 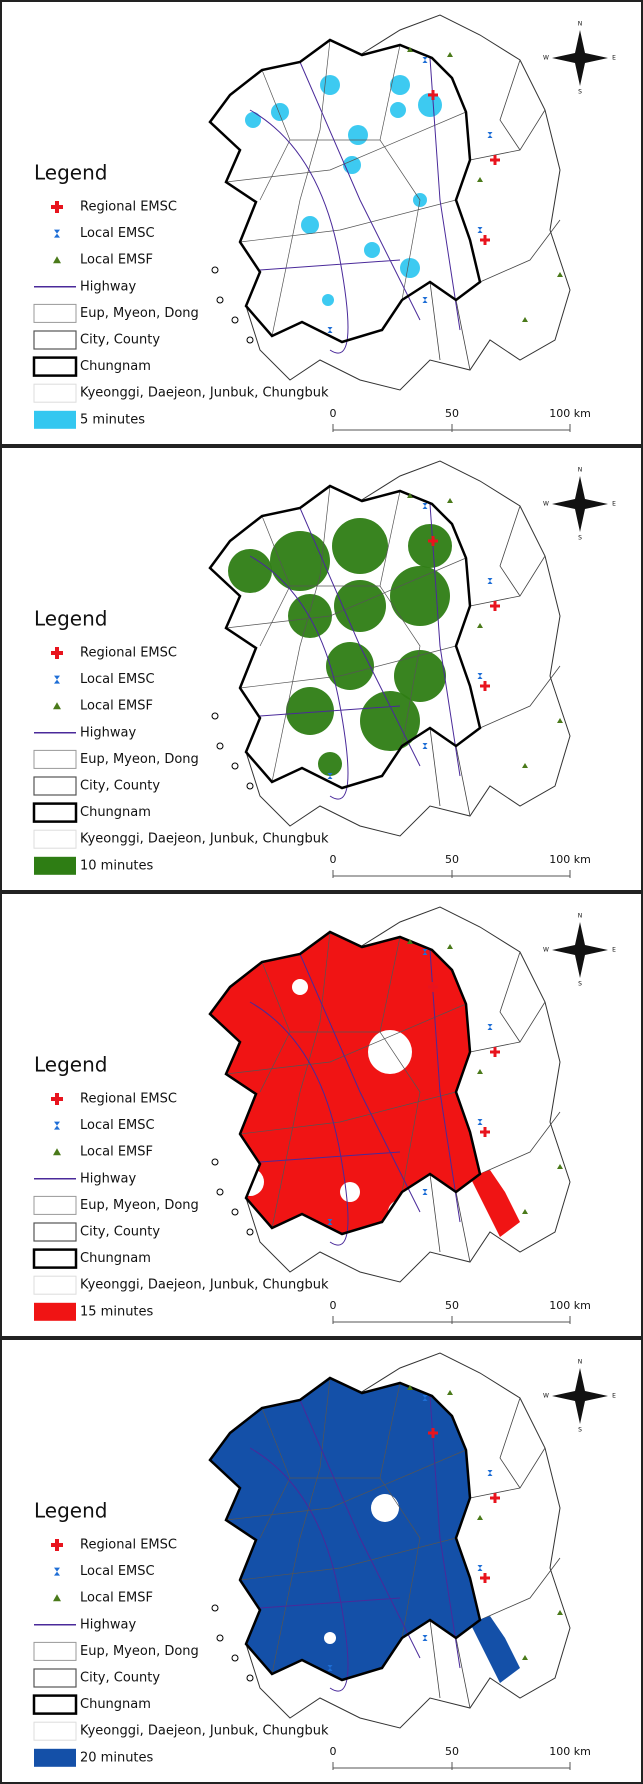 What do you see at coordinates (117, 865) in the screenshot?
I see `legend-label: 10 minutes` at bounding box center [117, 865].